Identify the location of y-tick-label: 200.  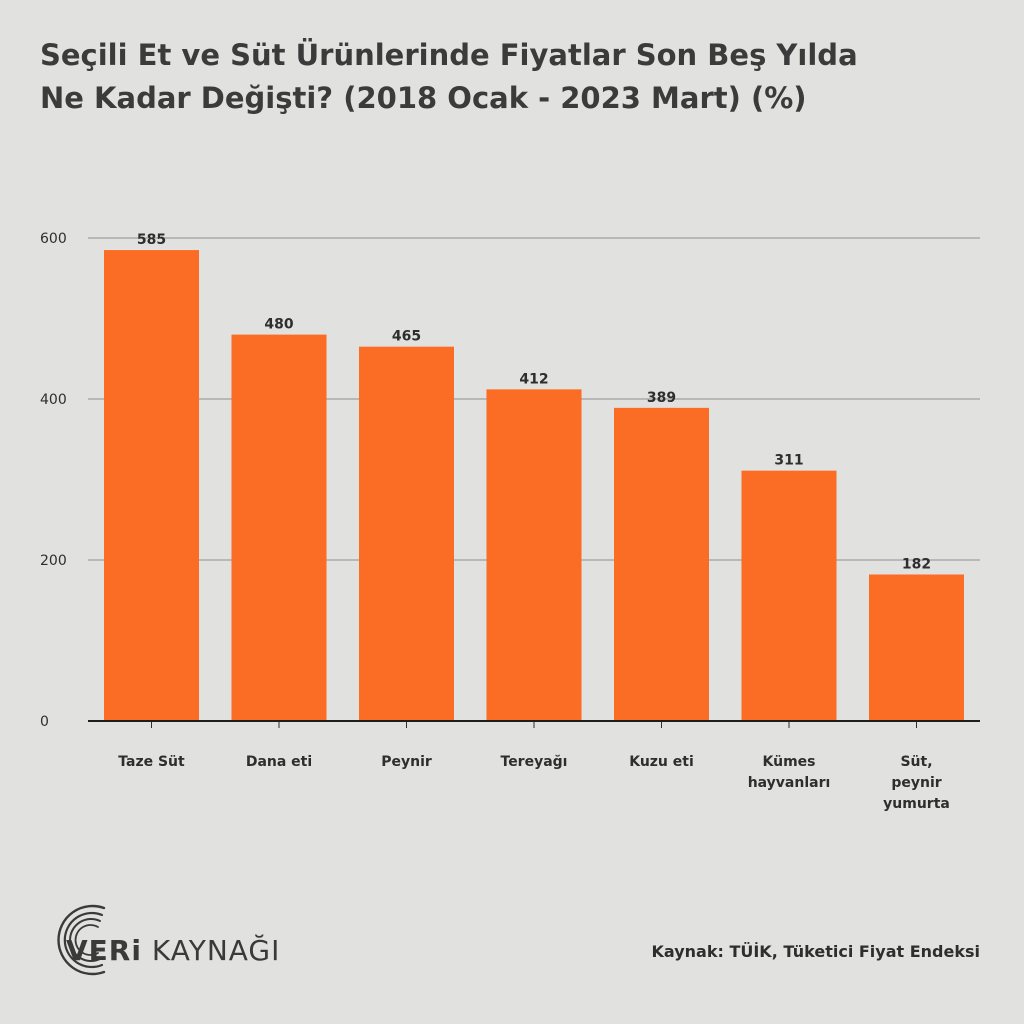
(53, 561).